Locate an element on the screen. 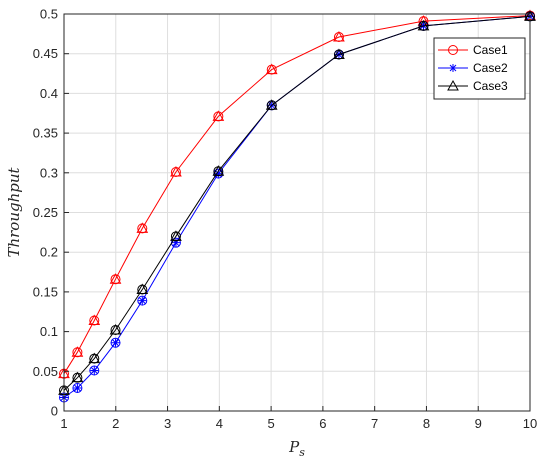  x-tick-label: 9 is located at coordinates (478, 423).